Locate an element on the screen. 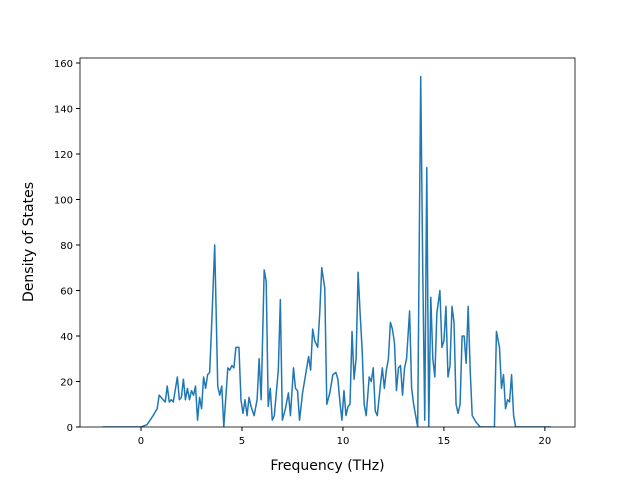  y-tick-label: 100 is located at coordinates (63, 201).